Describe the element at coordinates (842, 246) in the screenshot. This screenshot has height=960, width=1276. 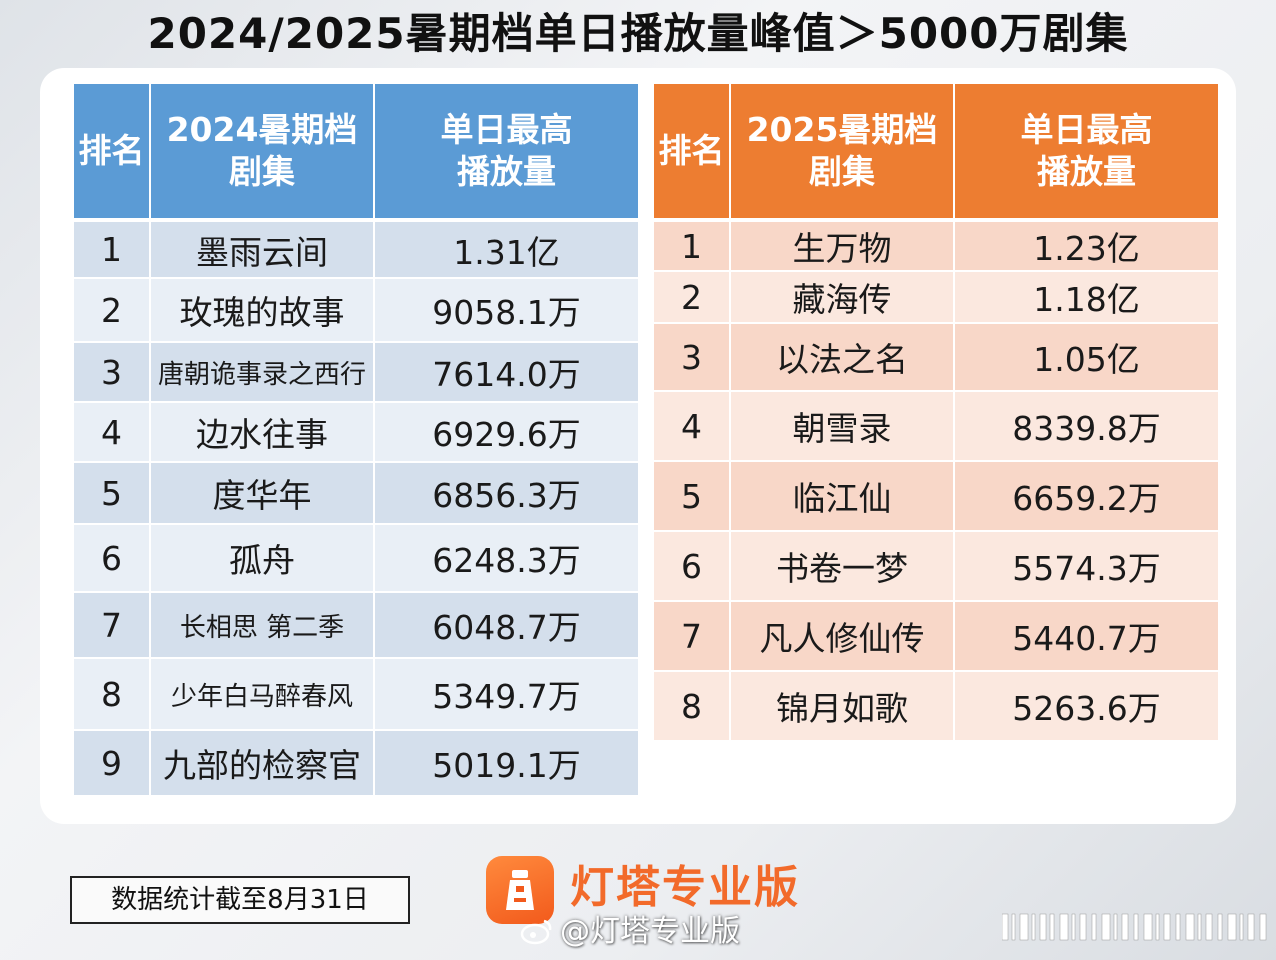
I see `drama-cell: 生万物` at that location.